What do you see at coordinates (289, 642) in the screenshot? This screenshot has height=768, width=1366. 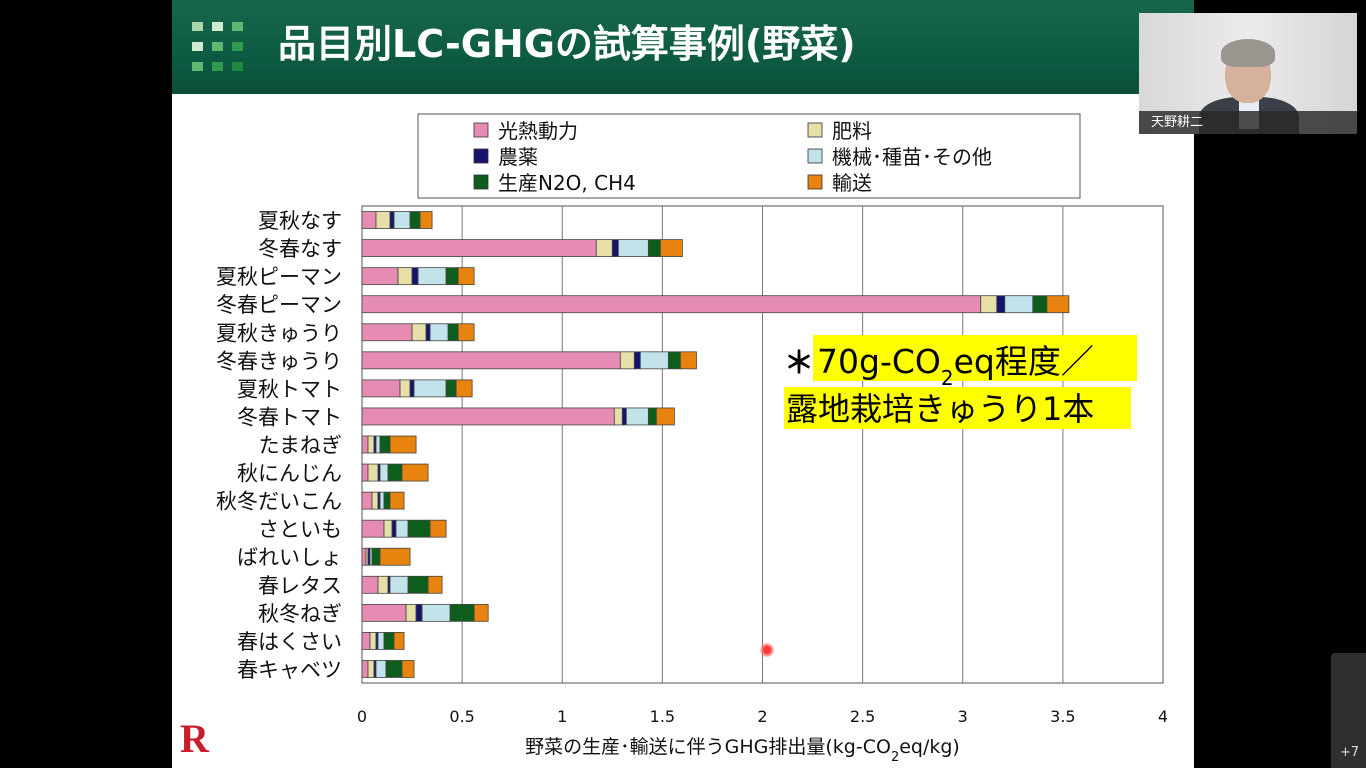 I see `category-label: 春はくさい` at bounding box center [289, 642].